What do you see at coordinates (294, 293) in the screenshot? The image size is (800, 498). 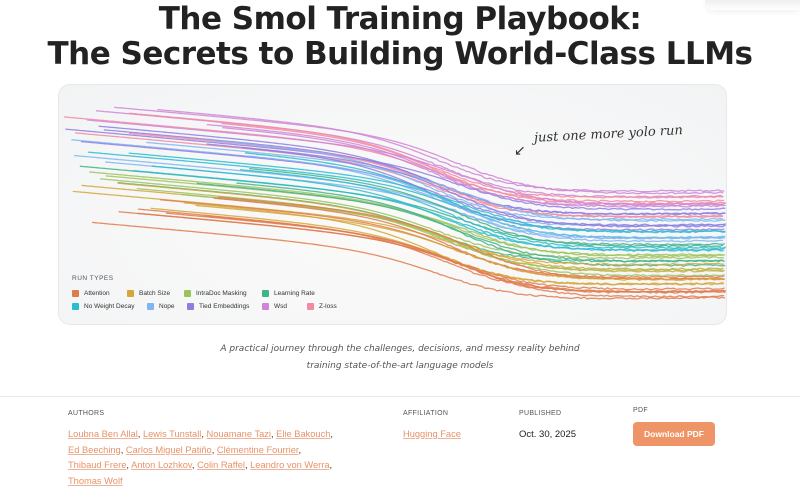 I see `legend-label: Learning Rate` at bounding box center [294, 293].